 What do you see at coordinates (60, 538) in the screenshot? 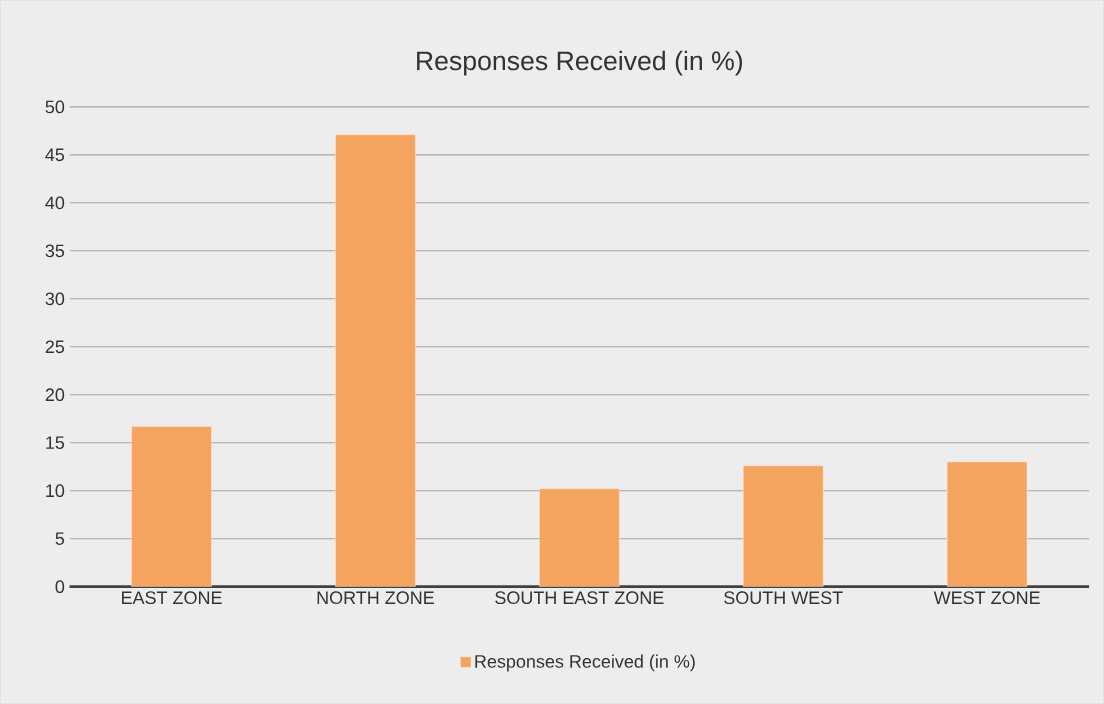
I see `y-tick-label: 5` at bounding box center [60, 538].